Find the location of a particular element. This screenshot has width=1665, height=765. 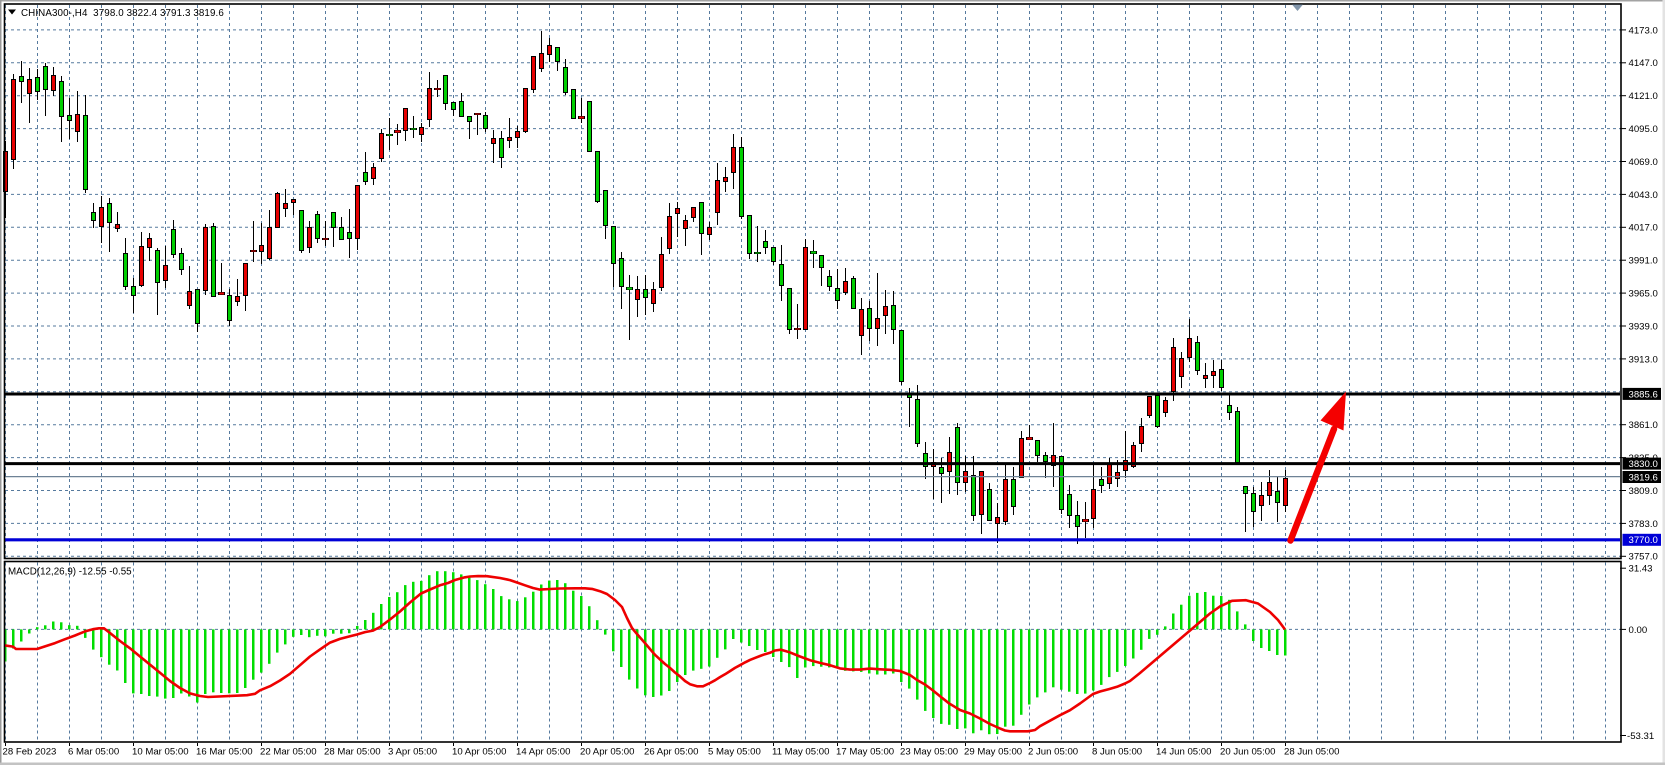

svg-text: 4017.0 is located at coordinates (1643, 228).